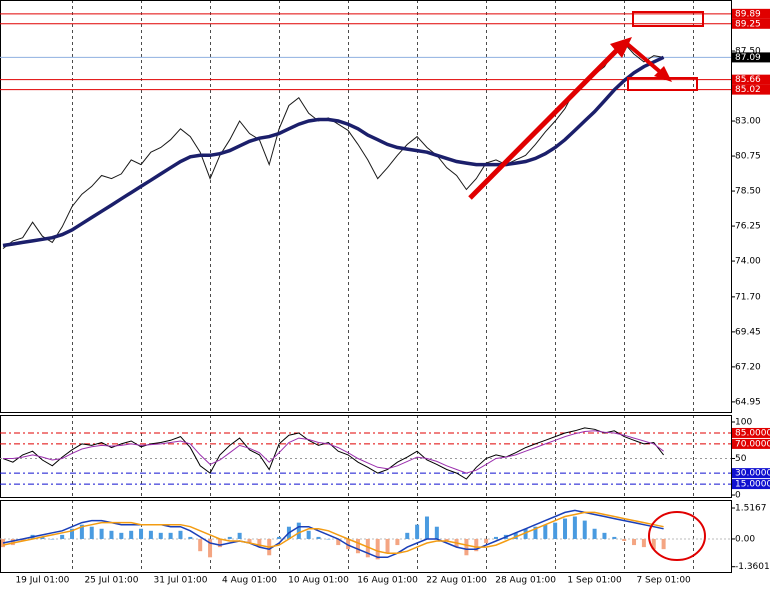 This screenshot has width=770, height=590. I want to click on y-tick-label: 74.00, so click(748, 262).